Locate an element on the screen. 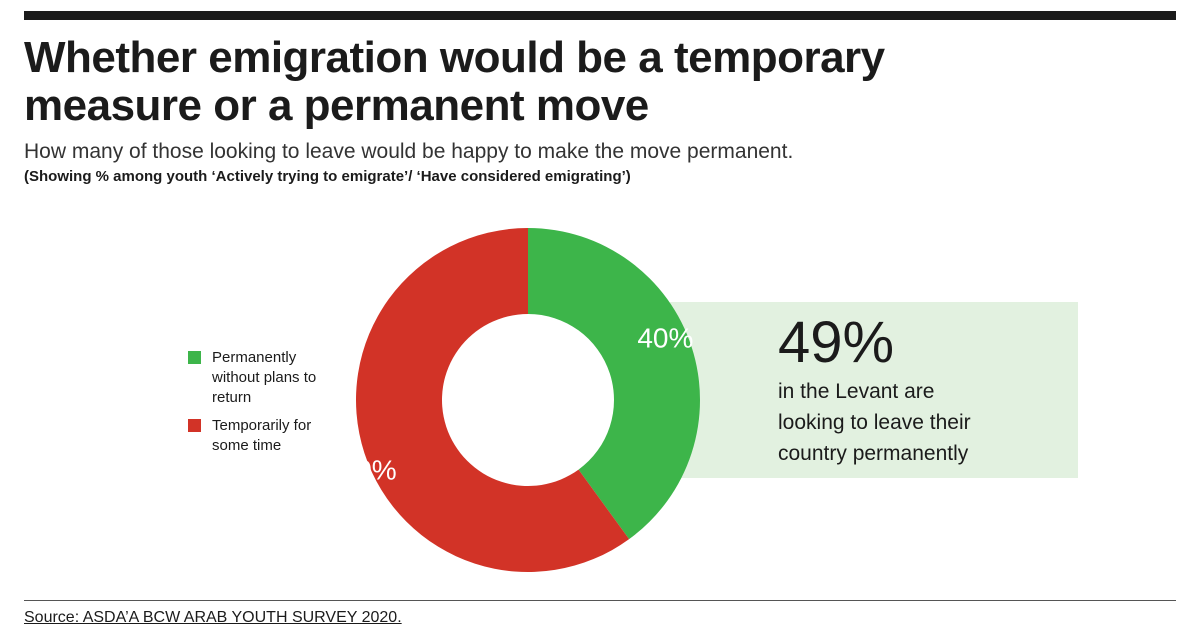 The width and height of the screenshot is (1200, 638). callout-line-1: in the Levant are is located at coordinates (856, 391).